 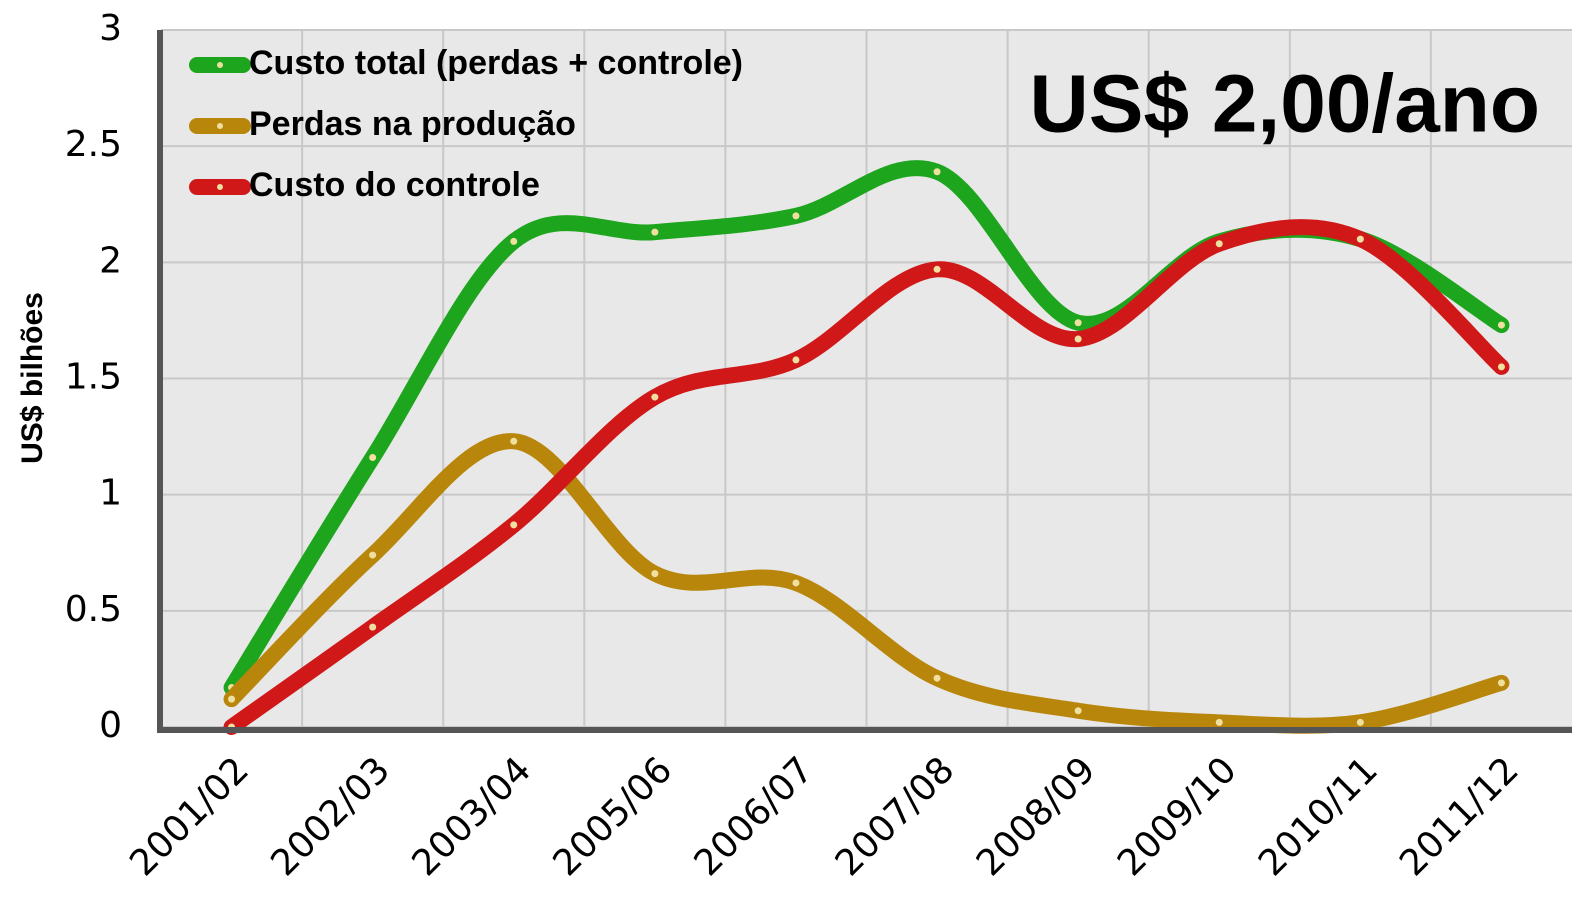 I want to click on x-tick-label: 2009/10, so click(x=1177, y=816).